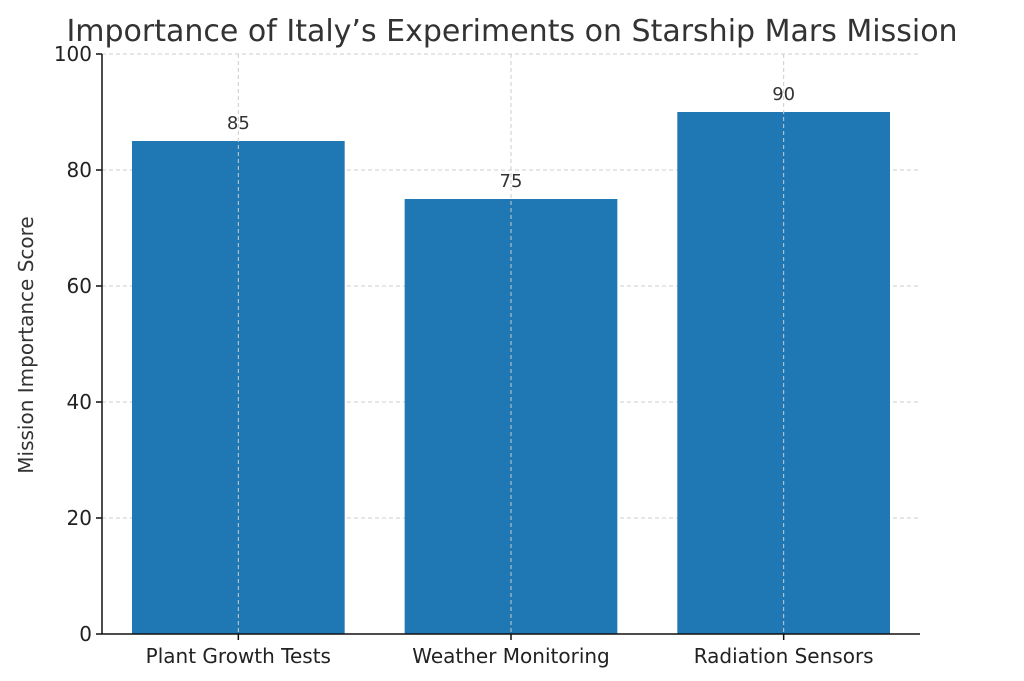 This screenshot has width=1024, height=681. I want to click on y-tick-label: 0, so click(85, 634).